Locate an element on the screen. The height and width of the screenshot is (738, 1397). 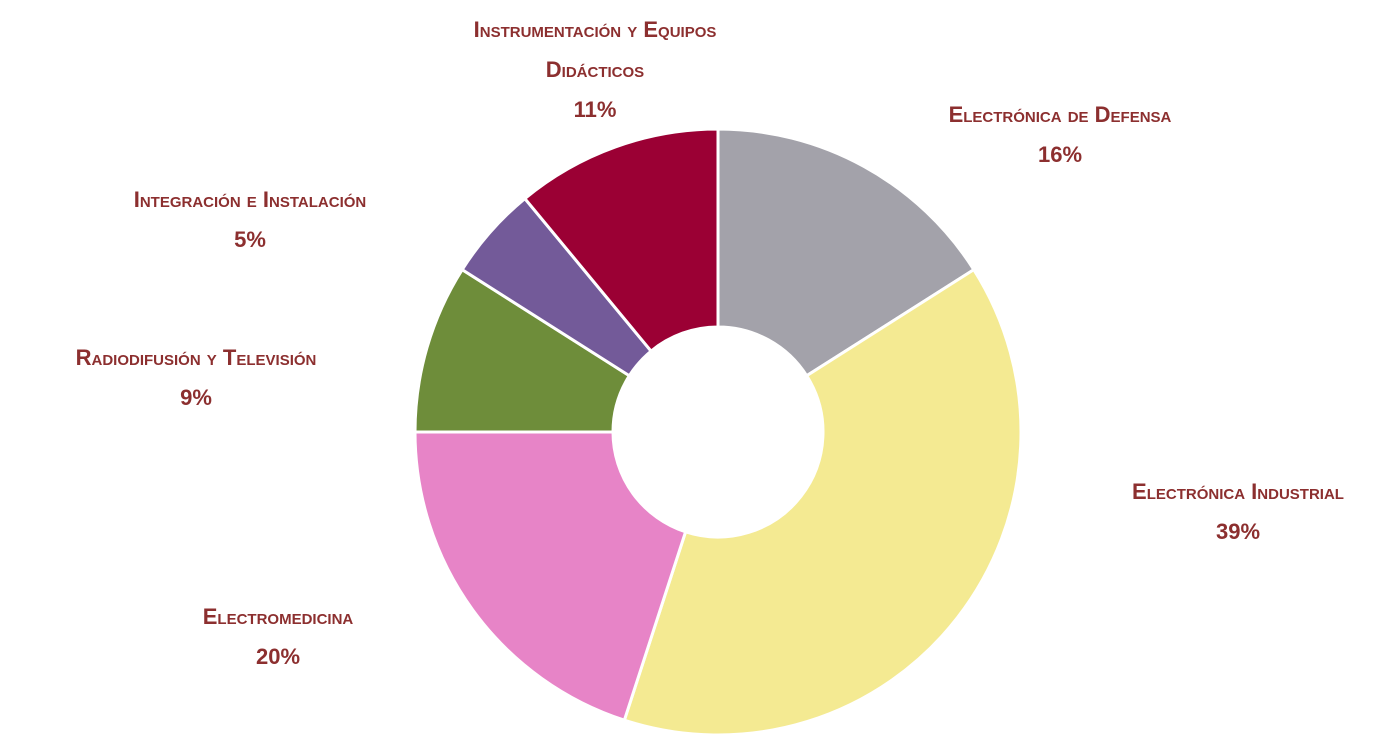
slice-label: Integración e Instalación 5% is located at coordinates (250, 220).